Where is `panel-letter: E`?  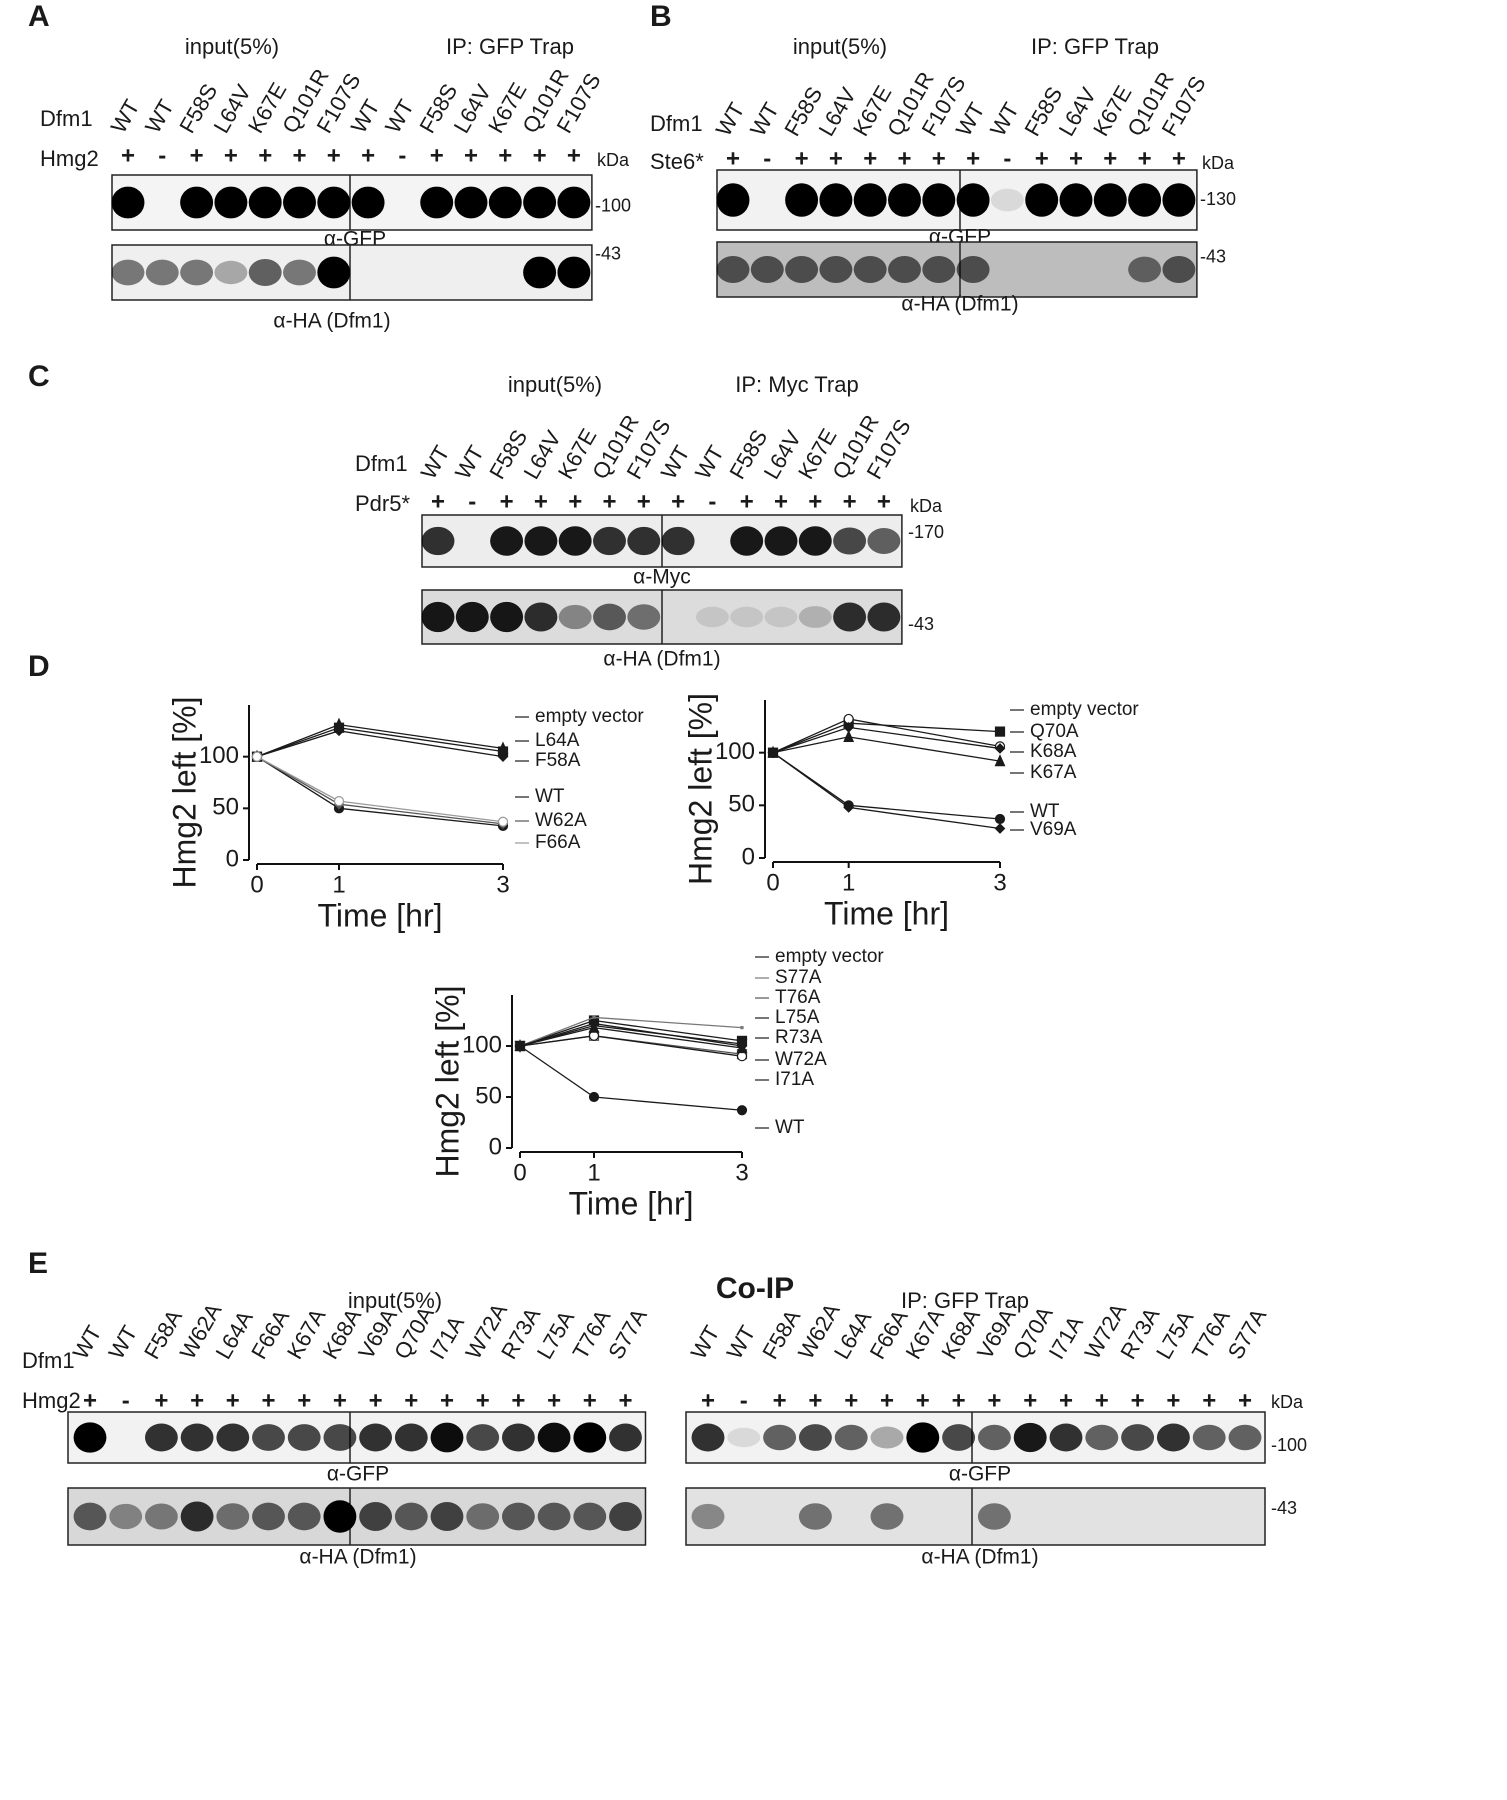
panel-letter: E is located at coordinates (38, 1263).